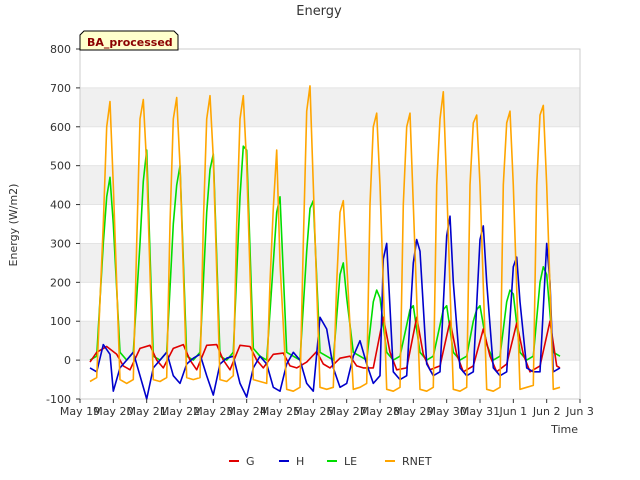  Describe the element at coordinates (413, 411) in the screenshot. I see `x-tick-label: May 29` at that location.